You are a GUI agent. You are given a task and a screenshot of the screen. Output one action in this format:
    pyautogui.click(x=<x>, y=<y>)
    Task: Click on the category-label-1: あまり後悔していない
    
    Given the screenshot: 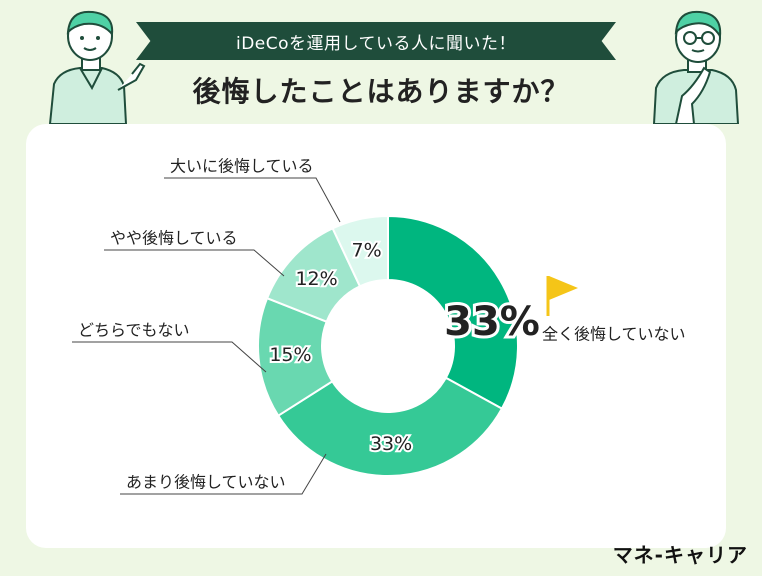 What is the action you would take?
    pyautogui.click(x=206, y=482)
    